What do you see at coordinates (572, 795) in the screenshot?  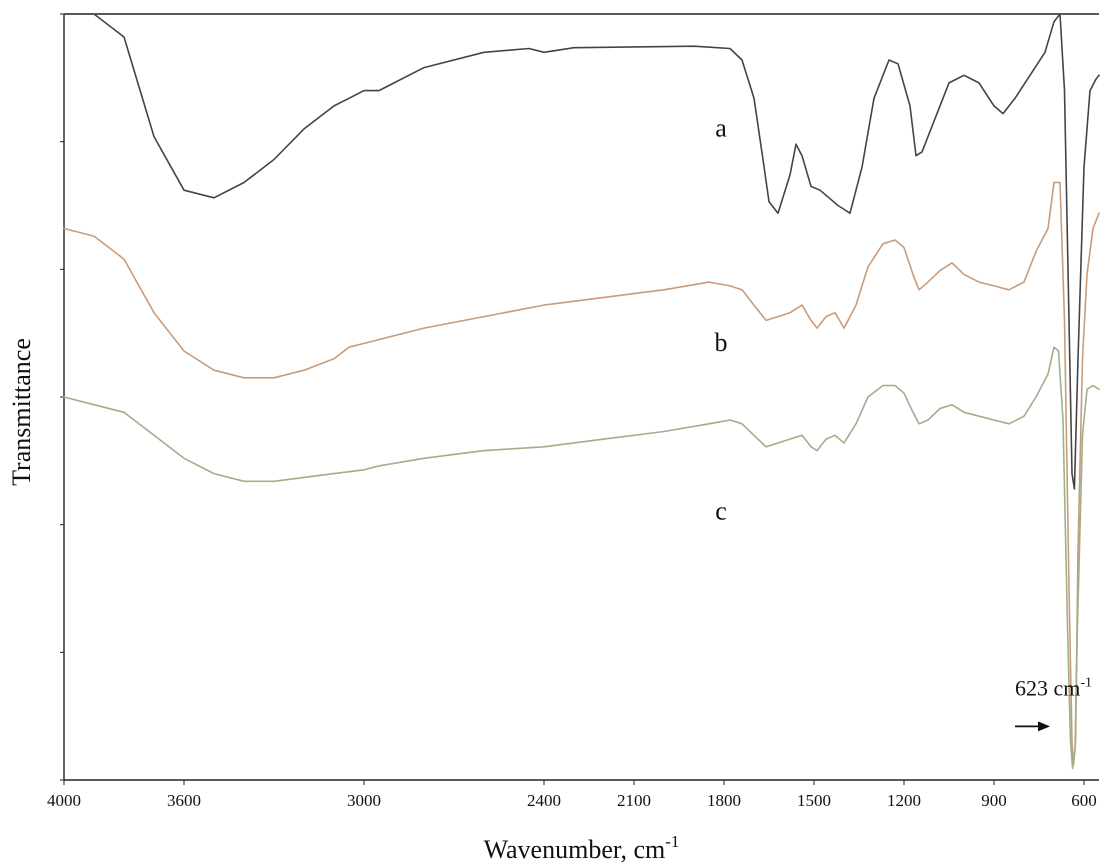 I see `x-axis-ticks: 4000 3600 3000 2400 2100 1800 1500 1200 900 600` at bounding box center [572, 795].